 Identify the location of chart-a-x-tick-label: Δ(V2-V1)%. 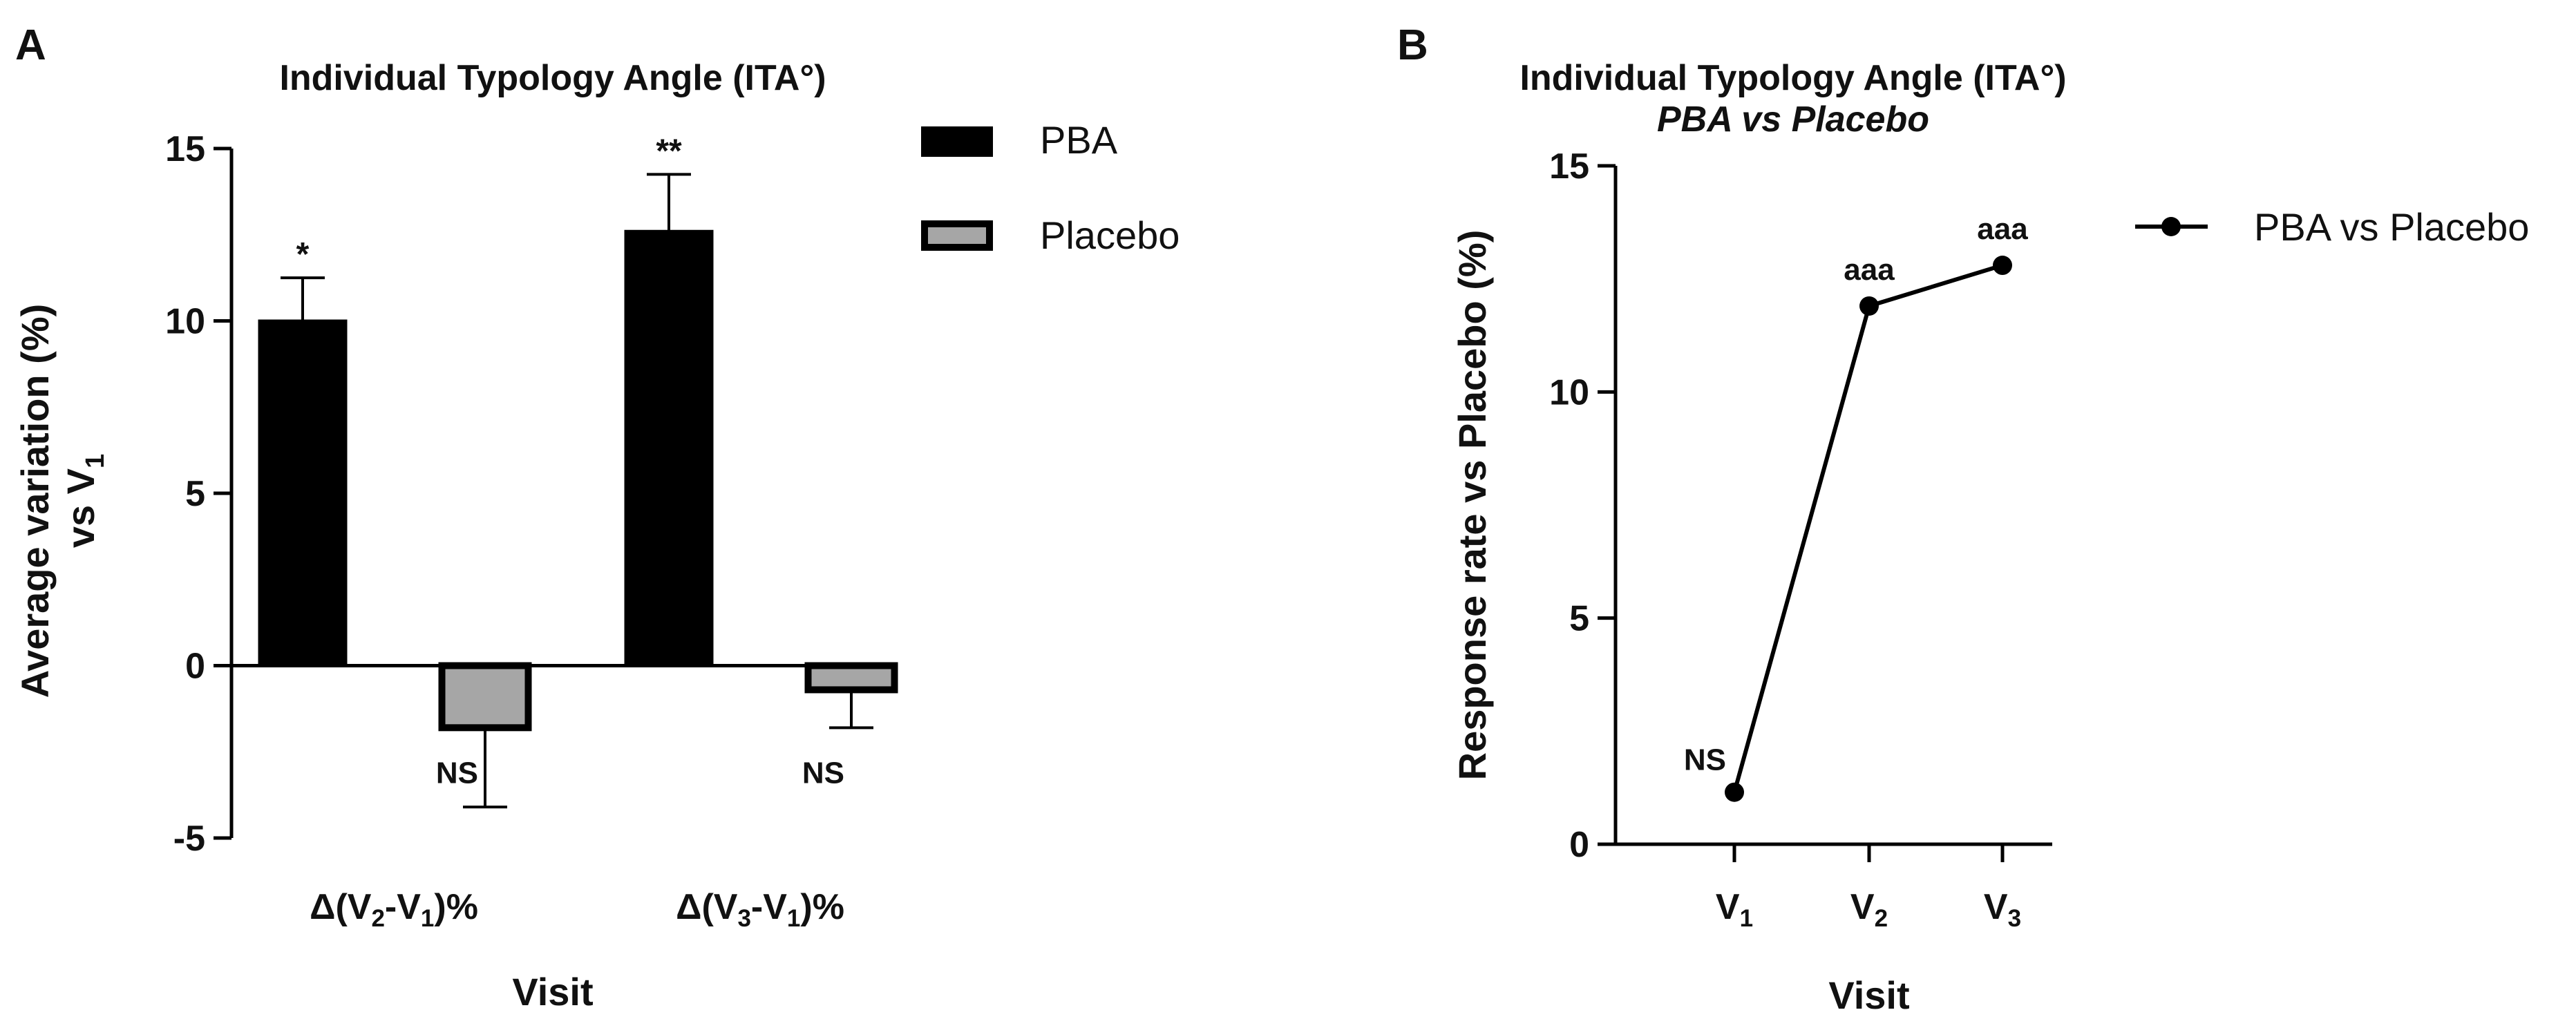
(394, 909).